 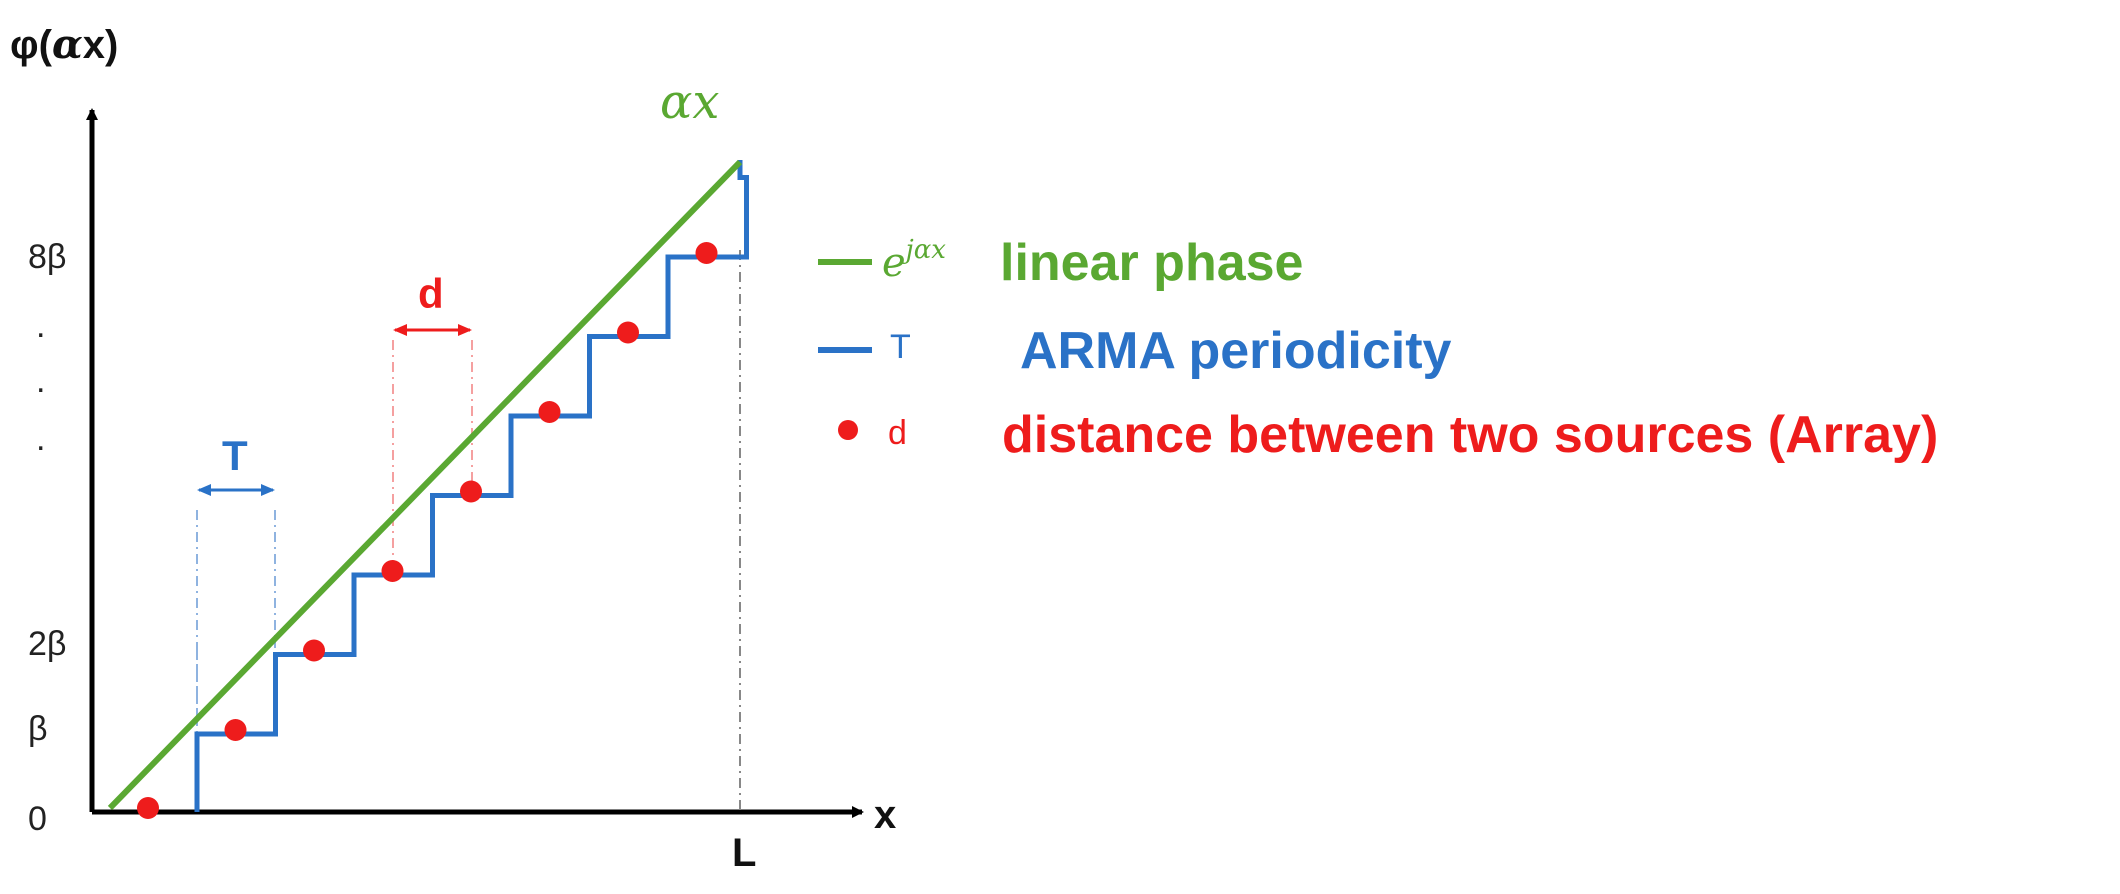 What do you see at coordinates (885, 815) in the screenshot?
I see `x-axis-label: x` at bounding box center [885, 815].